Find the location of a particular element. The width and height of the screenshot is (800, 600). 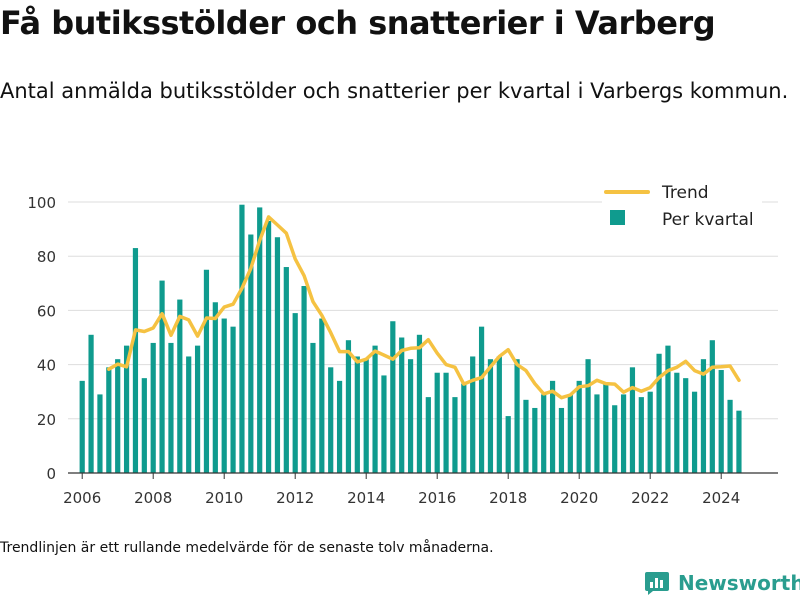

x-tick-label: 2018 is located at coordinates (508, 498).